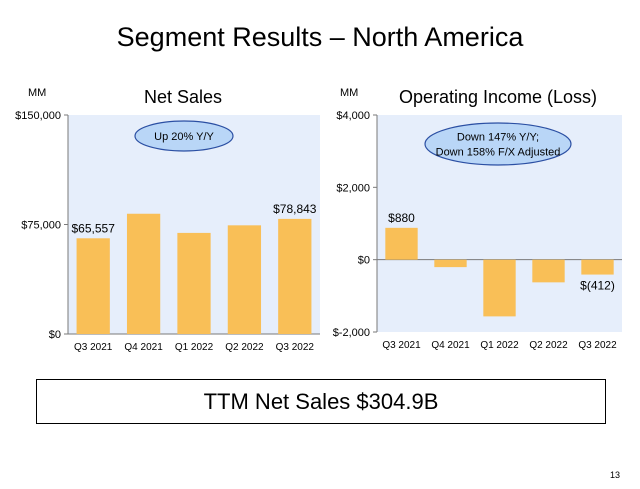  Describe the element at coordinates (498, 153) in the screenshot. I see `callout-text: Down 158% F/X Adjusted` at that location.